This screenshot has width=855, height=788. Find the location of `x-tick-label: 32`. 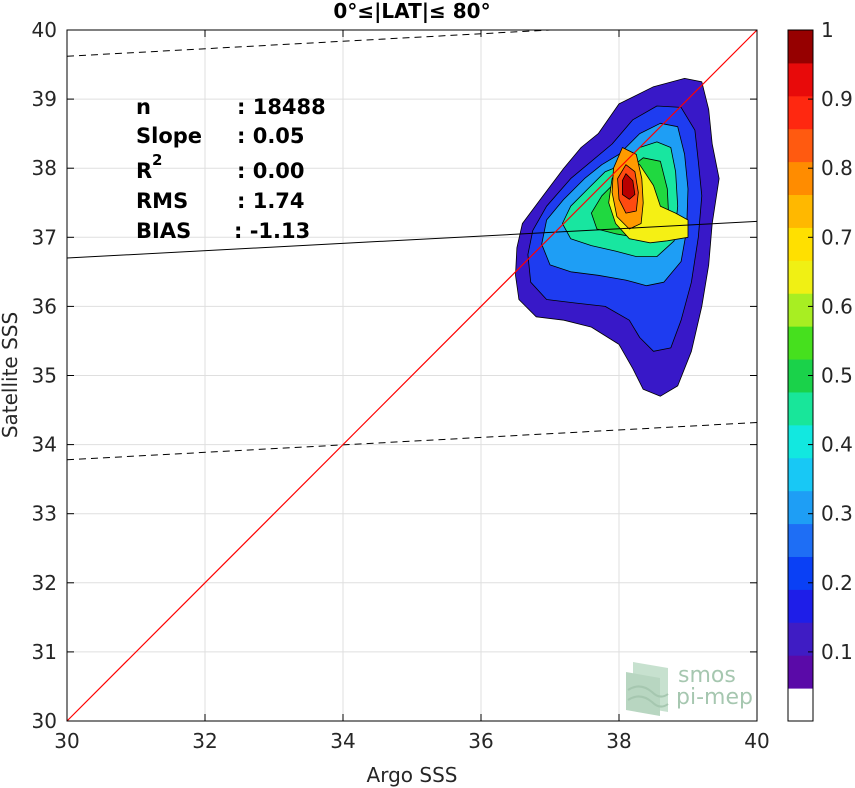

x-tick-label: 32 is located at coordinates (204, 741).